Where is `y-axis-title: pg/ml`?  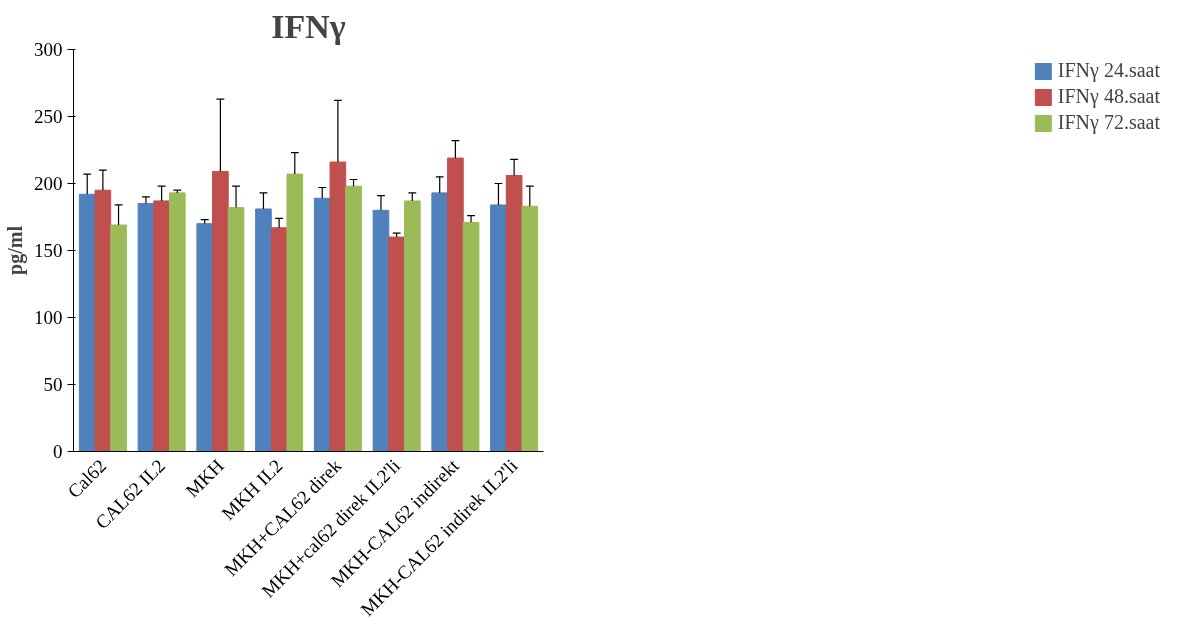
y-axis-title: pg/ml is located at coordinates (15, 250).